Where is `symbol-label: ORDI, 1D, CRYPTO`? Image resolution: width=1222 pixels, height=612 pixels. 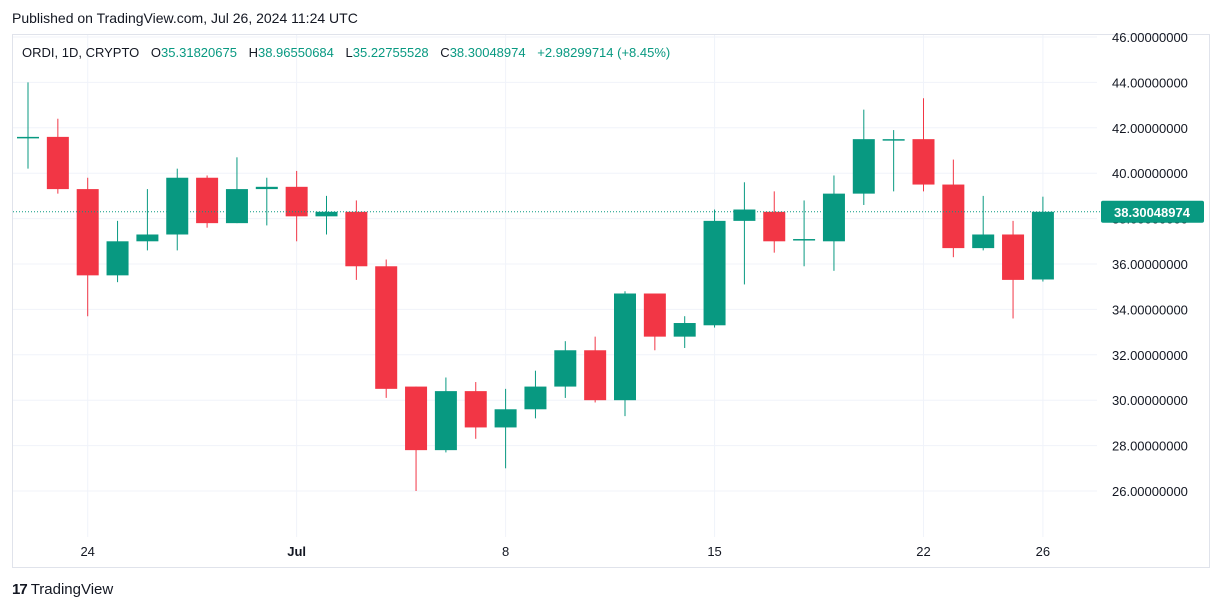
symbol-label: ORDI, 1D, CRYPTO is located at coordinates (81, 52).